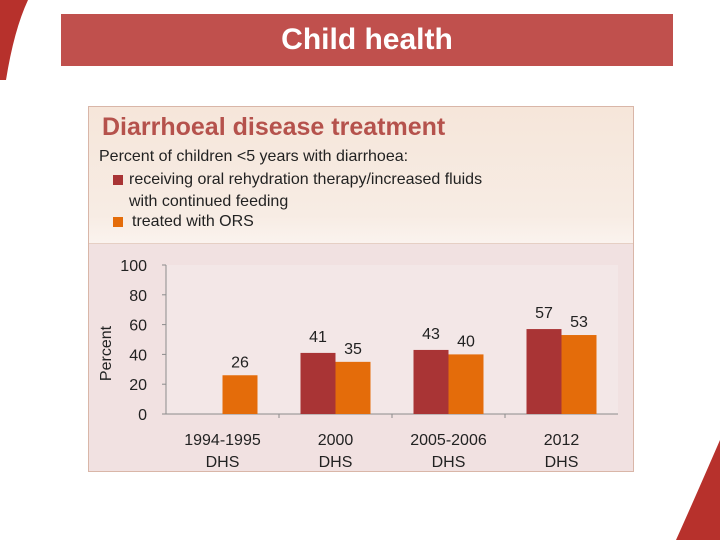 This screenshot has height=540, width=720. Describe the element at coordinates (138, 296) in the screenshot. I see `y-tick-label-4: 80` at that location.